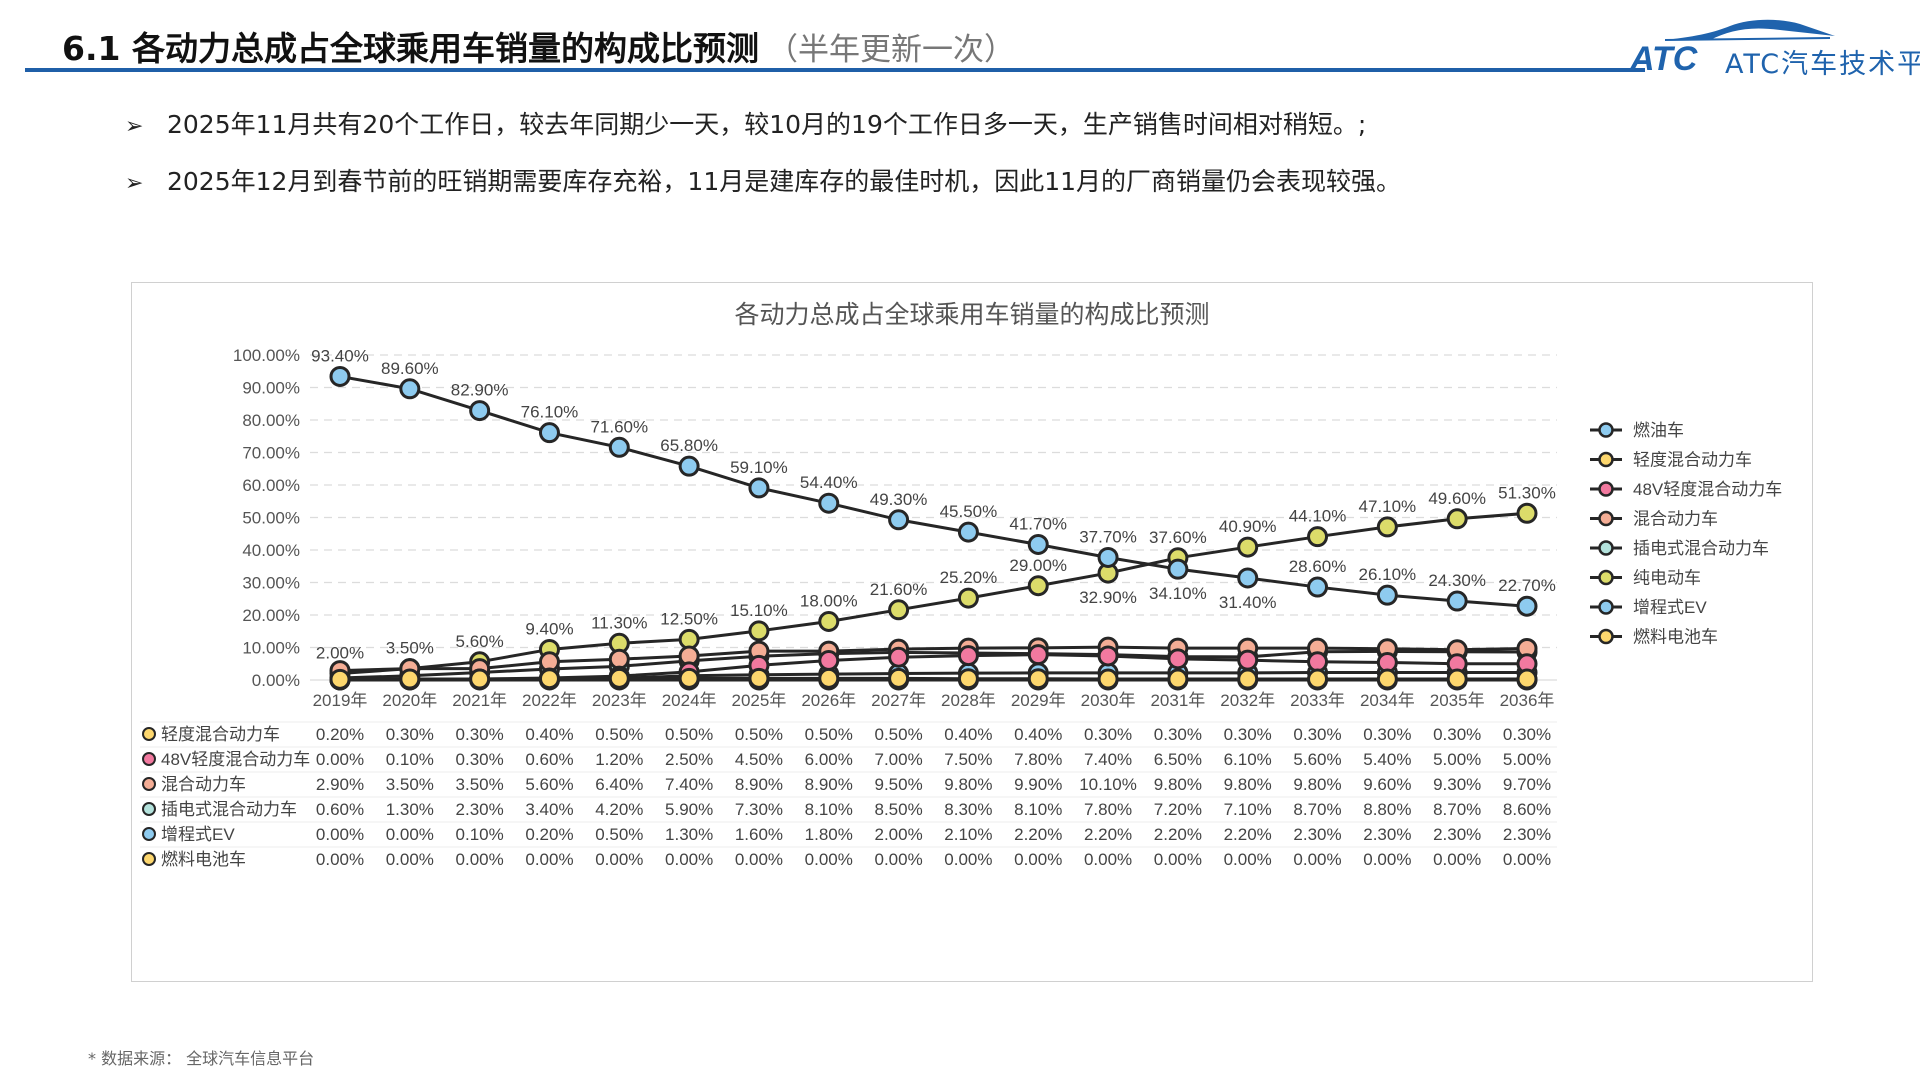  Describe the element at coordinates (829, 601) in the screenshot. I see `data-label: 18.00%` at that location.